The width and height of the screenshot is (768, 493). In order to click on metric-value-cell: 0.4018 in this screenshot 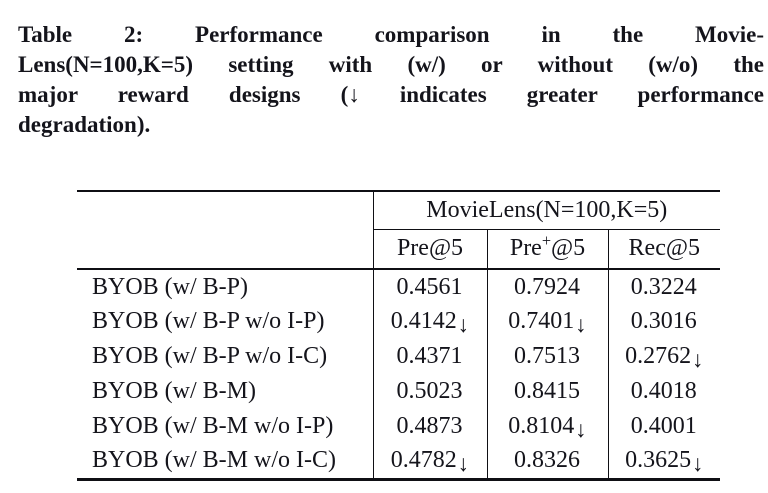, I will do `click(664, 391)`.